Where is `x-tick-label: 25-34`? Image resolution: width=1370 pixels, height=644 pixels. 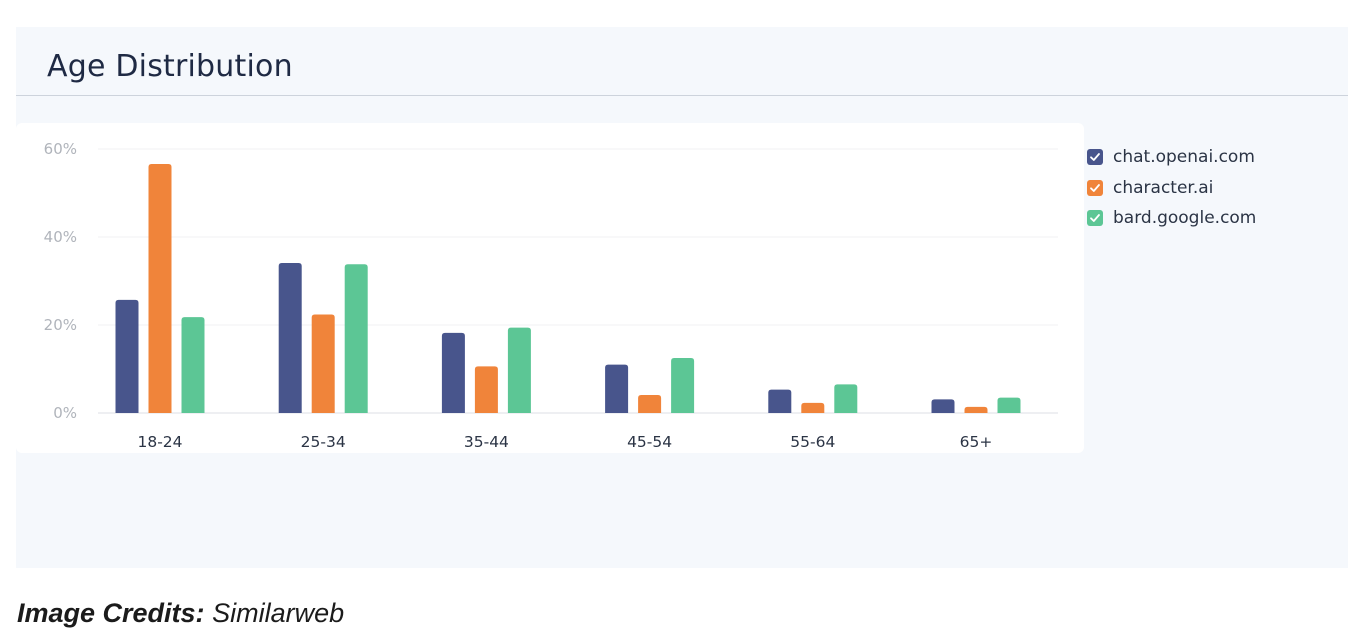
x-tick-label: 25-34 is located at coordinates (323, 442).